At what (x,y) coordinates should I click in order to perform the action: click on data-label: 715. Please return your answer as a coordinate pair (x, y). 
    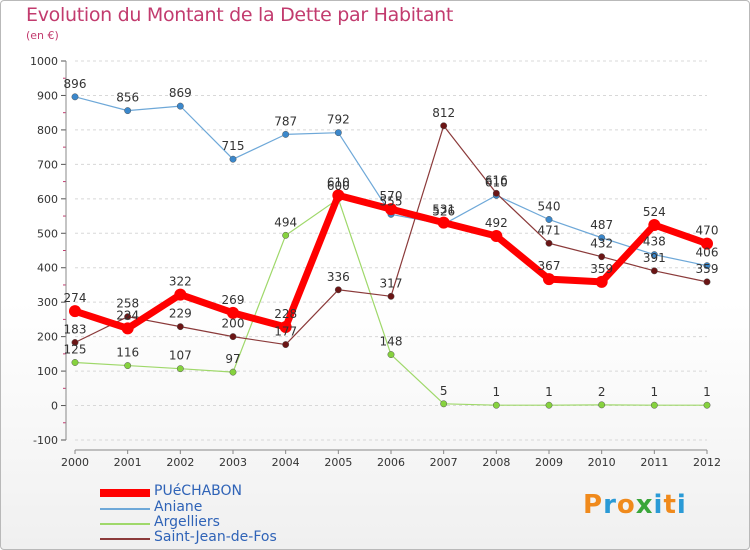
    Looking at the image, I should click on (233, 146).